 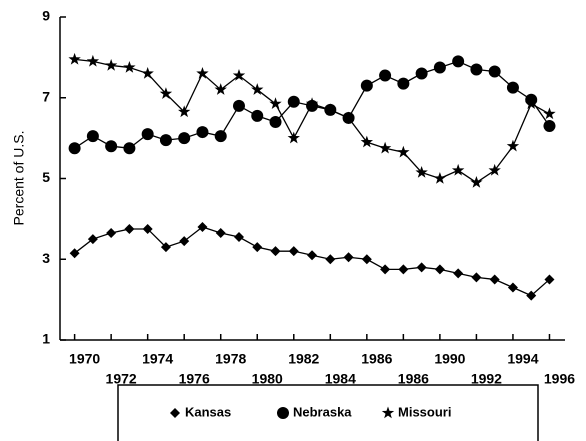 What do you see at coordinates (328, 412) in the screenshot?
I see `legend-box` at bounding box center [328, 412].